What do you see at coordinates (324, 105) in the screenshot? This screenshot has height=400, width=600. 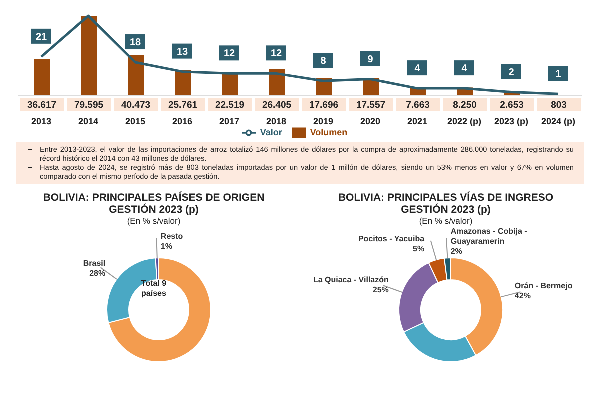 I see `data-label: 17.696` at bounding box center [324, 105].